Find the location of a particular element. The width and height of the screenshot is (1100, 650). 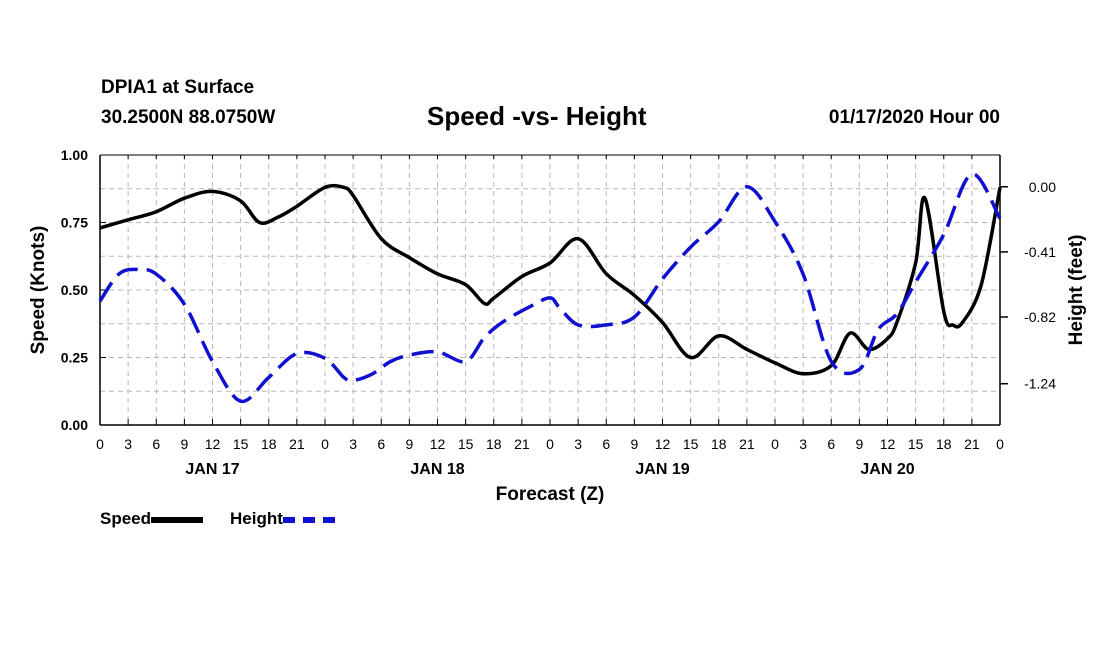

y-tick-label: 0.75 is located at coordinates (74, 223).